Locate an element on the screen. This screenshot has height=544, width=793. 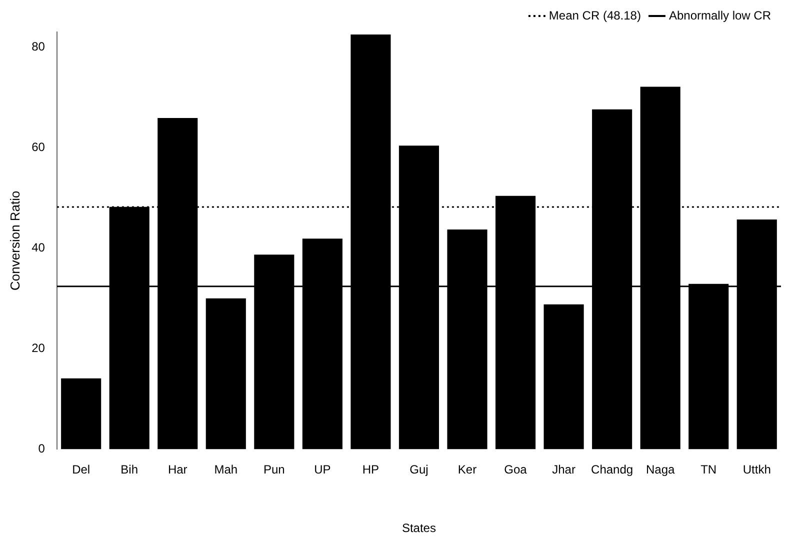
x-tick-label: Har is located at coordinates (178, 469).